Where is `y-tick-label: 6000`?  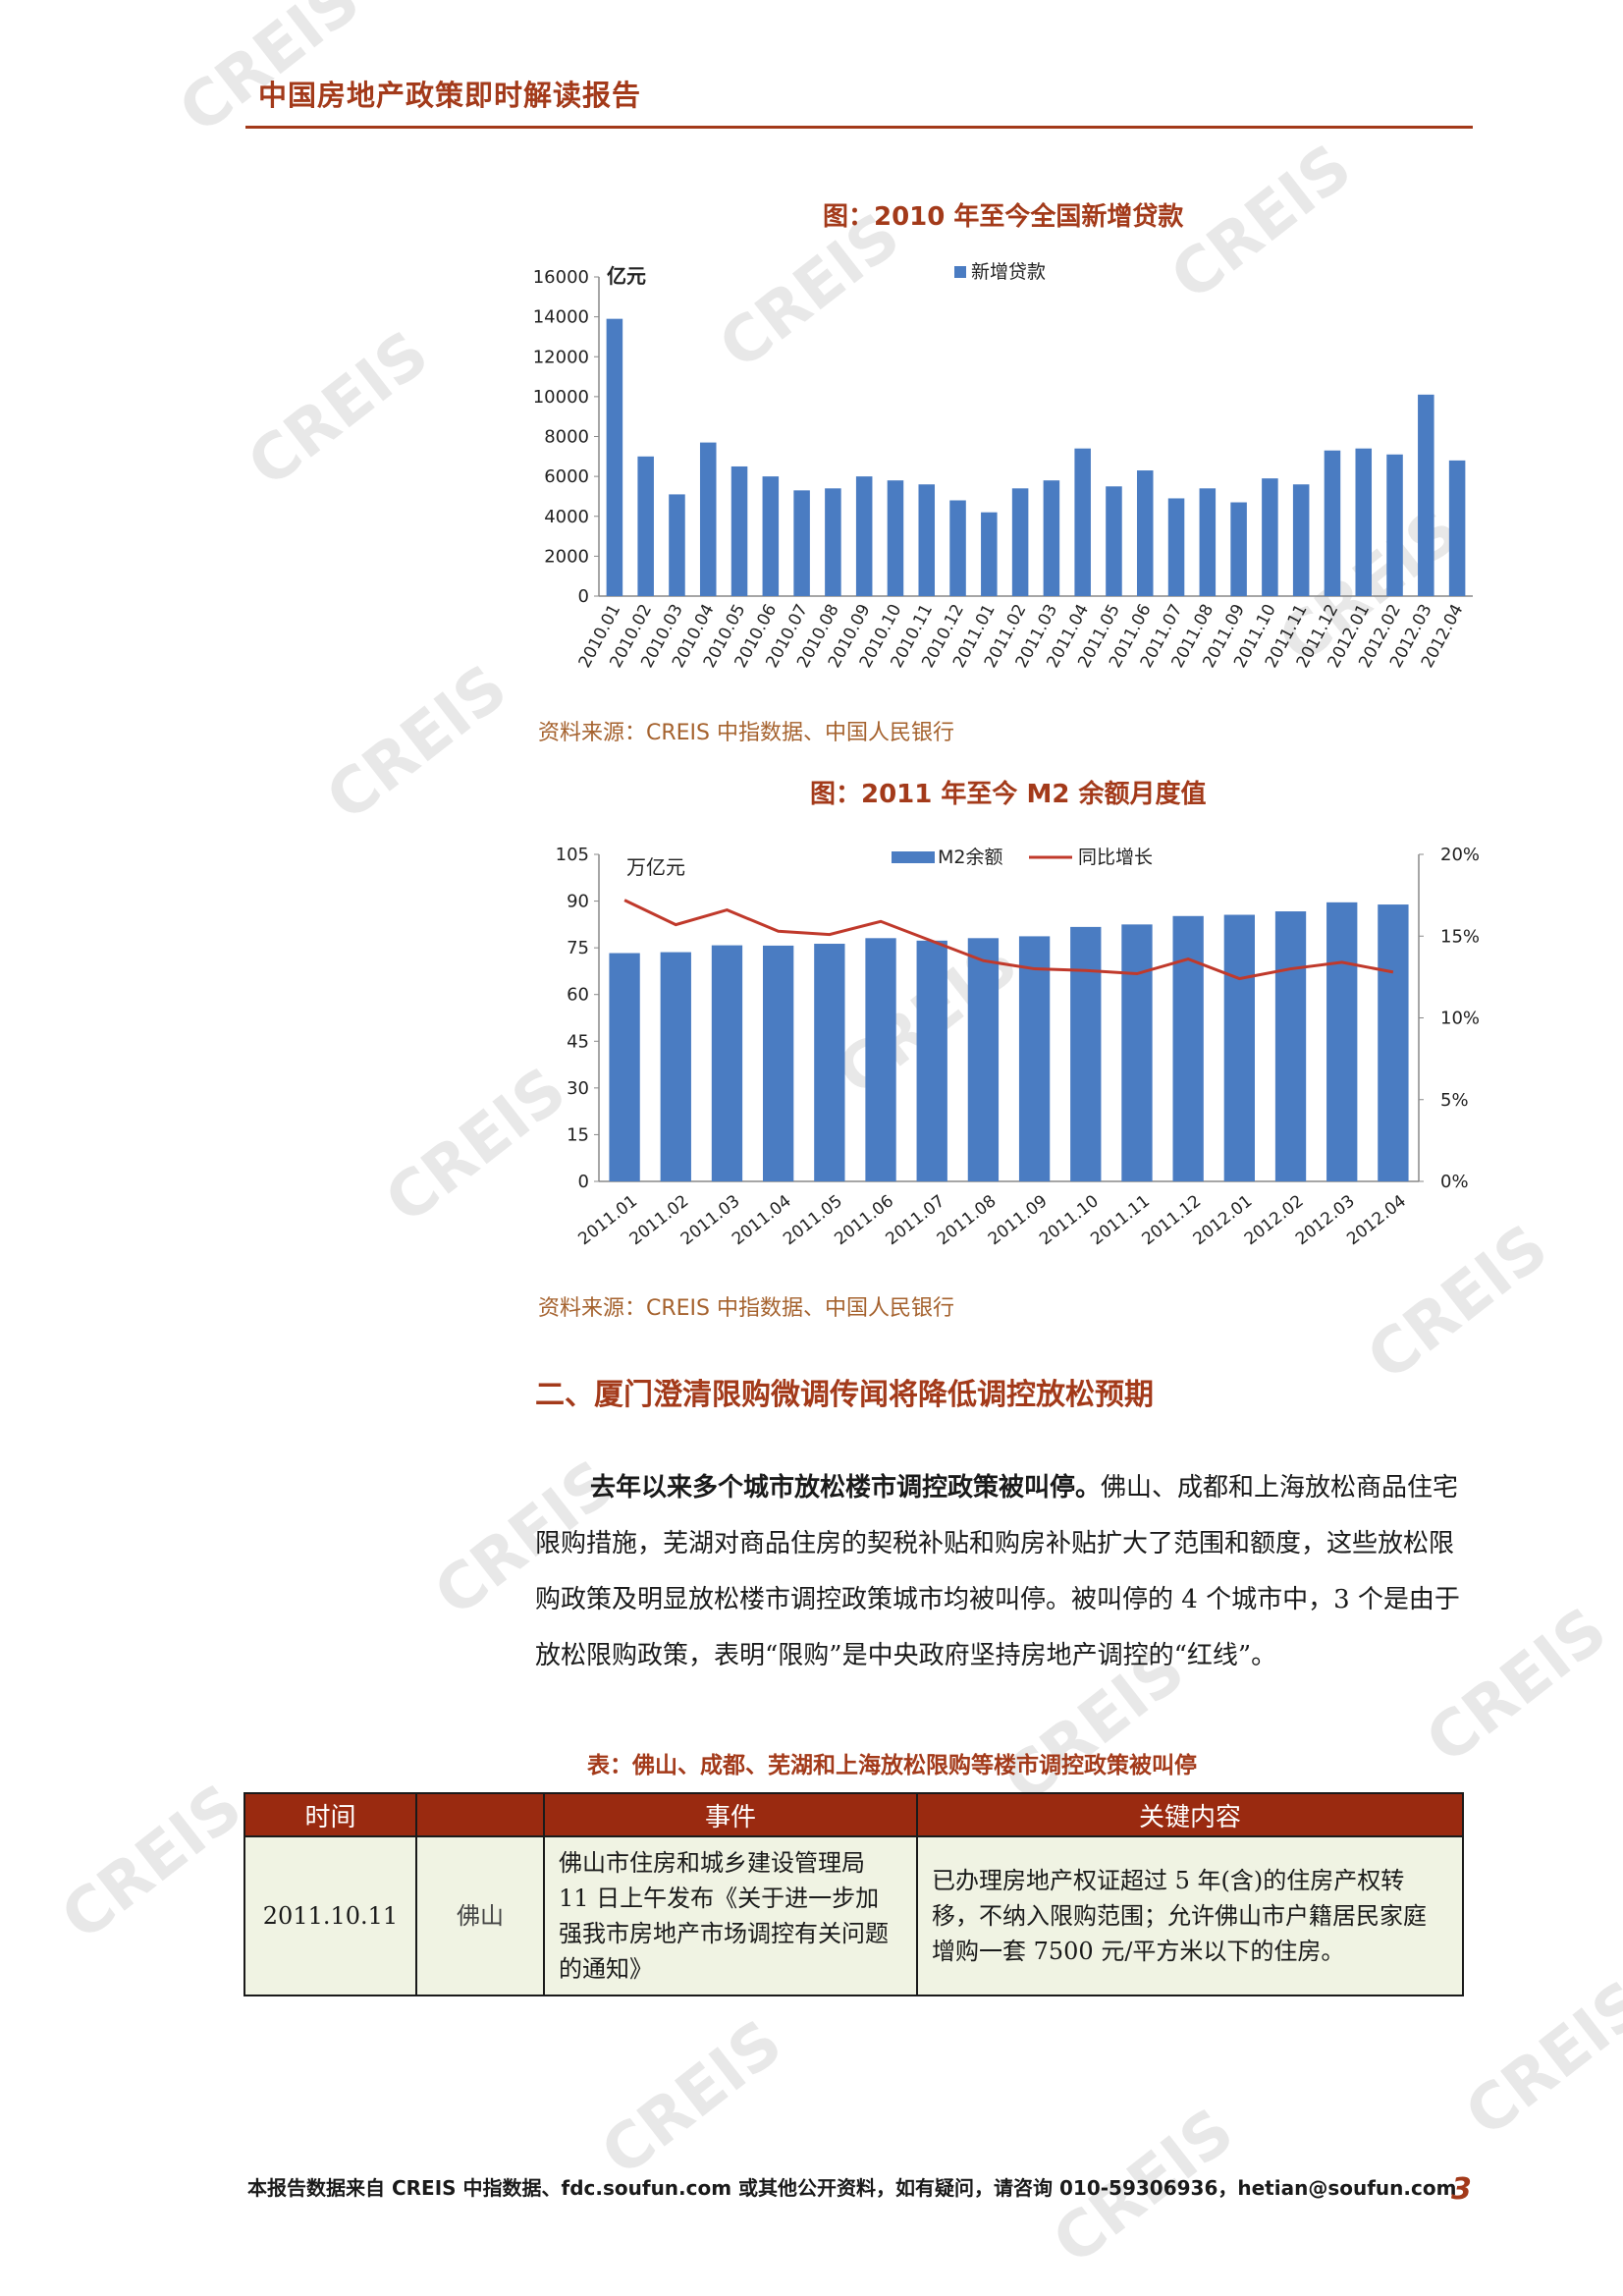 y-tick-label: 6000 is located at coordinates (567, 476).